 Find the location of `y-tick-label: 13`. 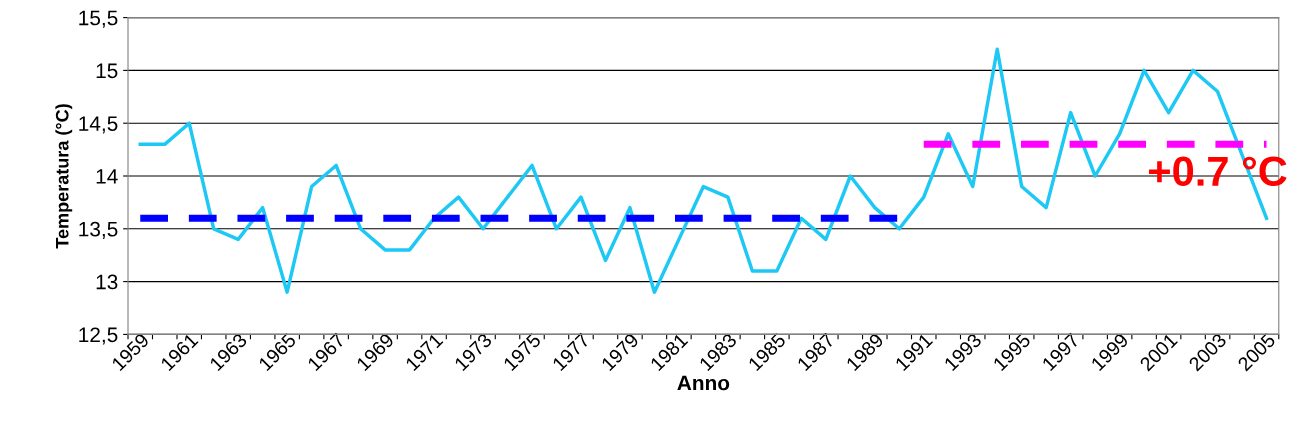

y-tick-label: 13 is located at coordinates (107, 282).